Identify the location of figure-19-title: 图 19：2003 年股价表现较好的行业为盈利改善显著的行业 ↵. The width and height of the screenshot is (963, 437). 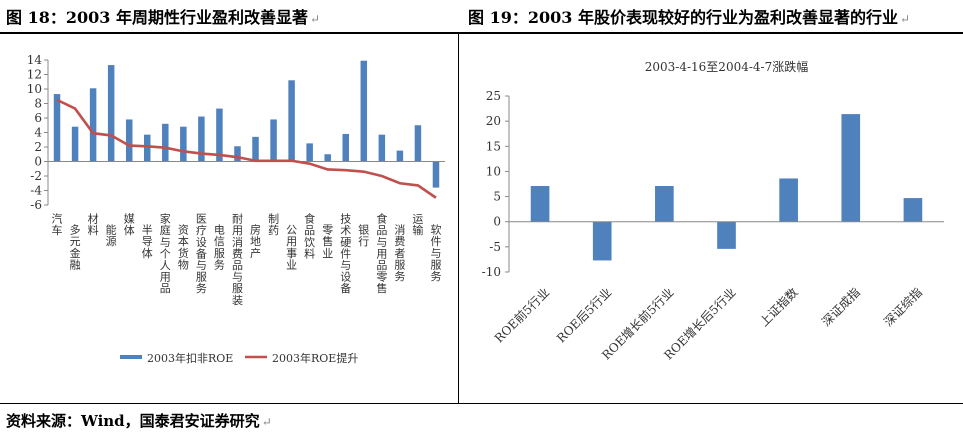
(689, 17).